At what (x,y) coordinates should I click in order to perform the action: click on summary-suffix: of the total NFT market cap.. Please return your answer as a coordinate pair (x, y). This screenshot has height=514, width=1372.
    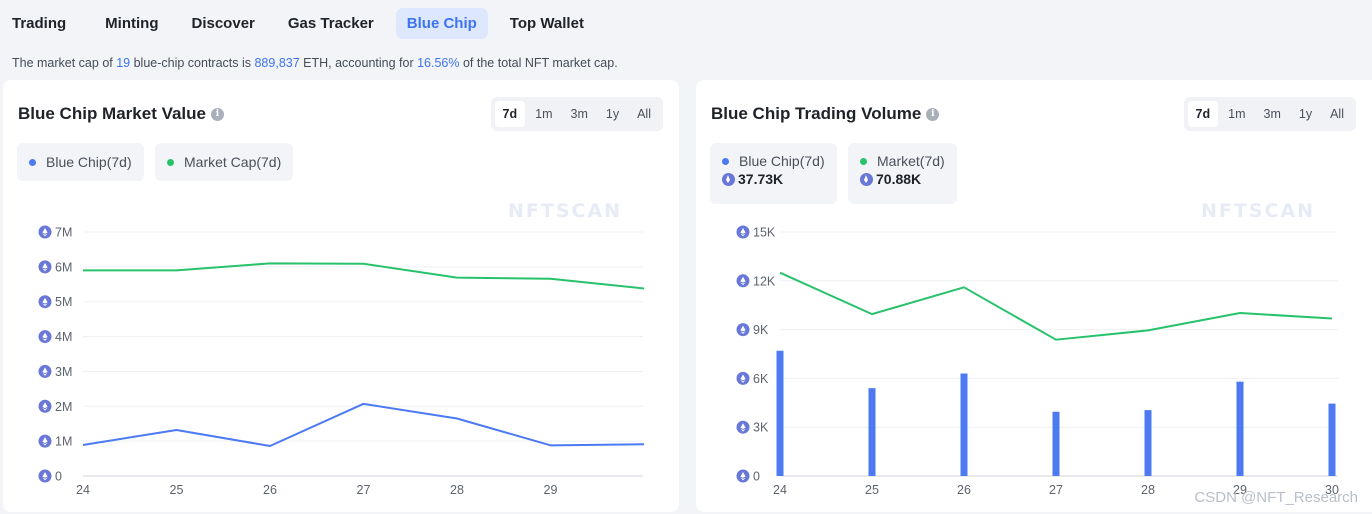
    Looking at the image, I should click on (538, 63).